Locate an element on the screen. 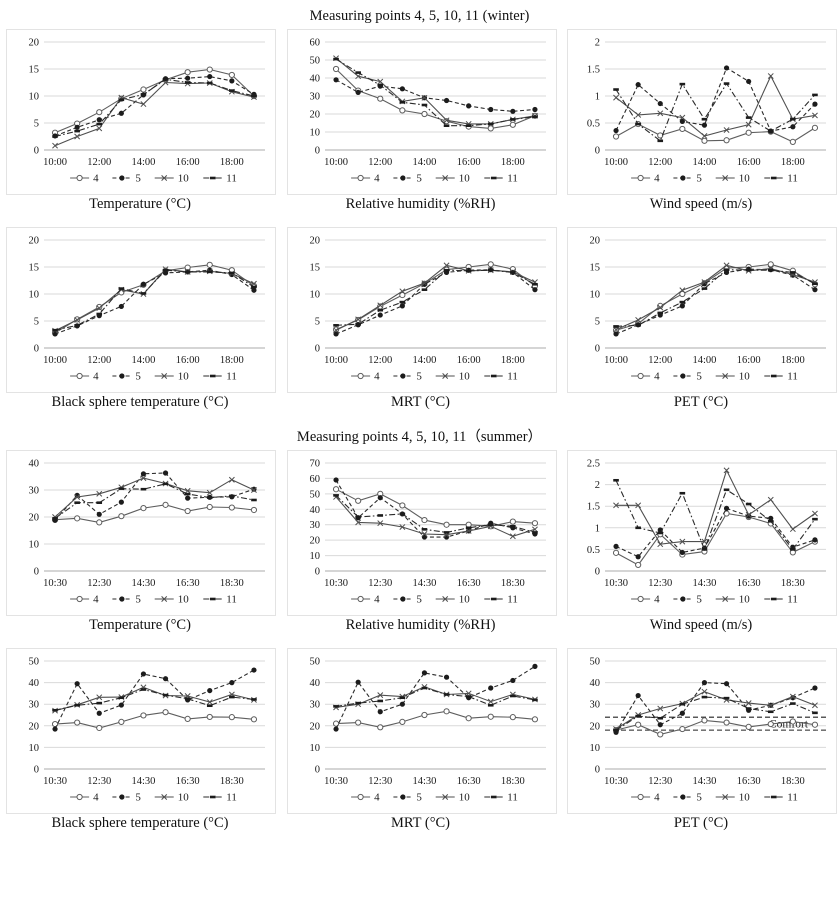 The height and width of the screenshot is (912, 839). x-tick-label: 10:30 is located at coordinates (616, 781).